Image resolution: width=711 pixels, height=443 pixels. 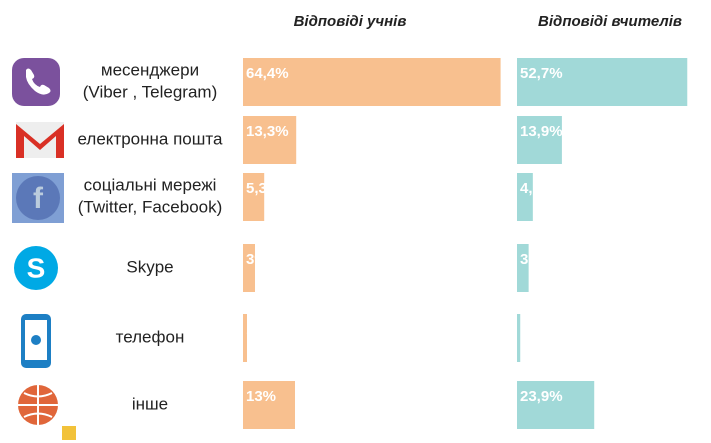 I want to click on value-label: 13%, so click(x=261, y=396).